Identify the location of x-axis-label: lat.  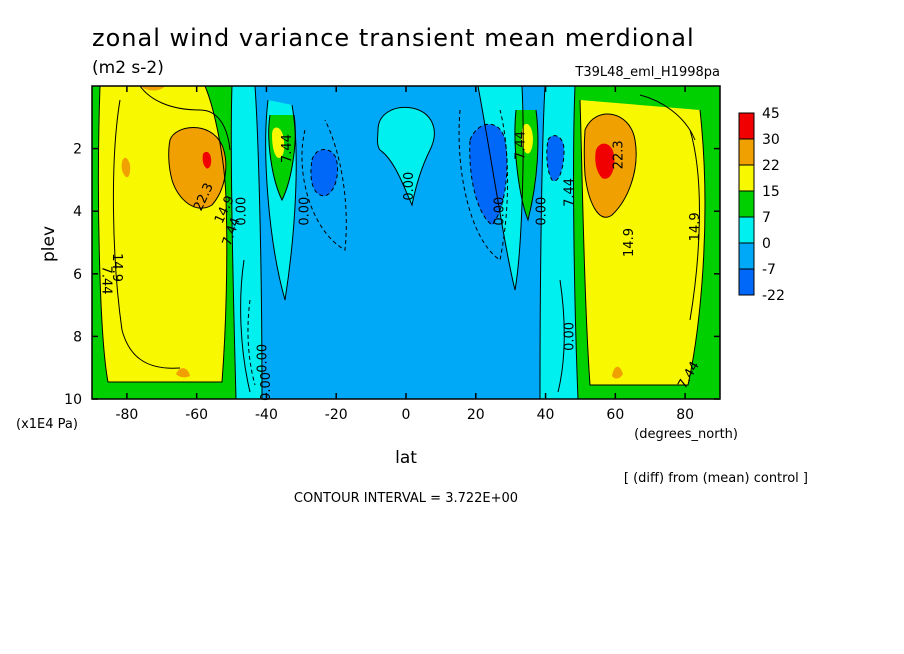
(406, 458).